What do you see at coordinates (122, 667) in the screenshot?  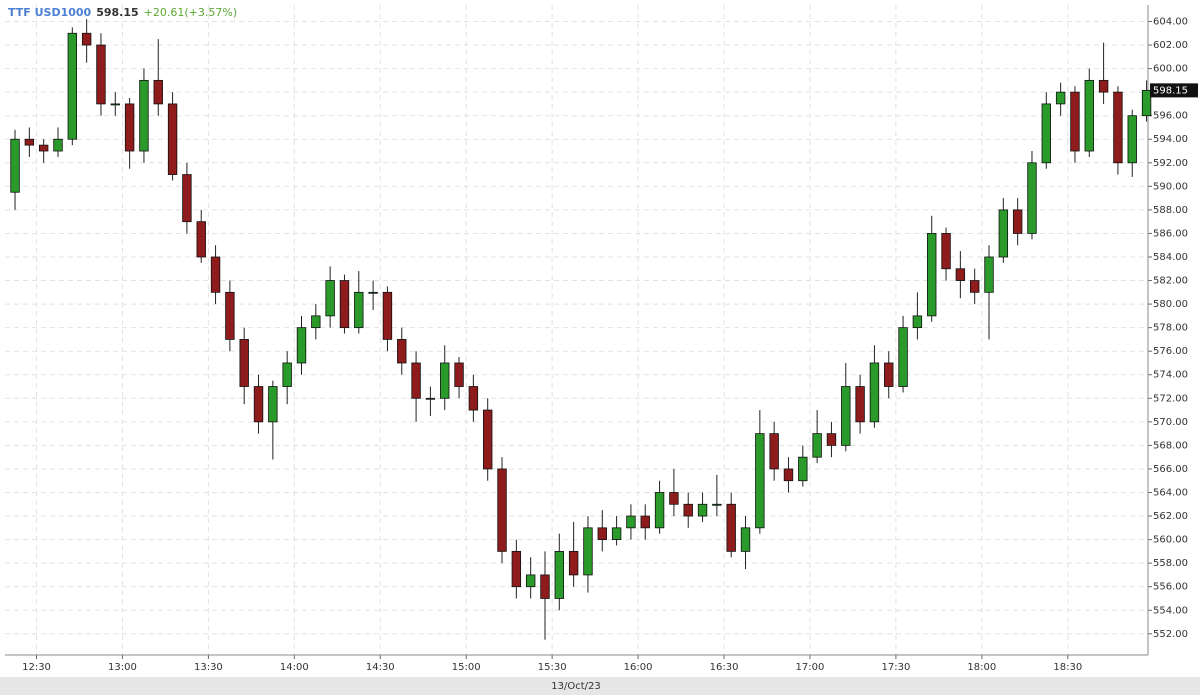 I see `x-tick-label: 13:00` at bounding box center [122, 667].